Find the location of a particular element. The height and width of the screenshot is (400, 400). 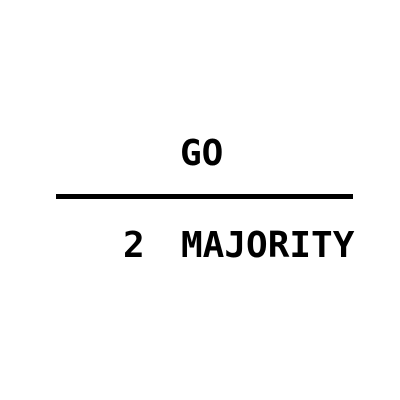

bottom-number: 2 is located at coordinates (134, 245).